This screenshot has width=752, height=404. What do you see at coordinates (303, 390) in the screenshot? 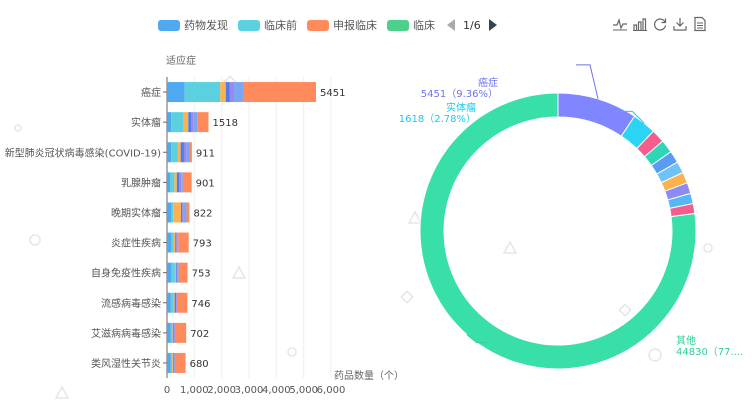
I see `x-tick-label: 5,000` at bounding box center [303, 390].